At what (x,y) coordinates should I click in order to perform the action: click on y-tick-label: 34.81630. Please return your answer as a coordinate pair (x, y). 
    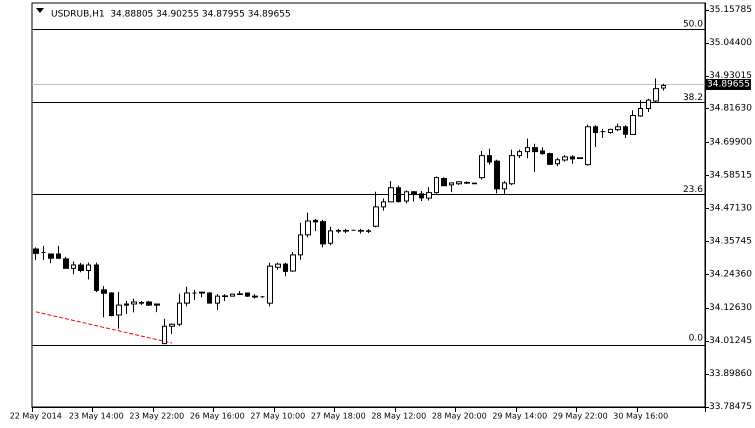
    Looking at the image, I should click on (730, 109).